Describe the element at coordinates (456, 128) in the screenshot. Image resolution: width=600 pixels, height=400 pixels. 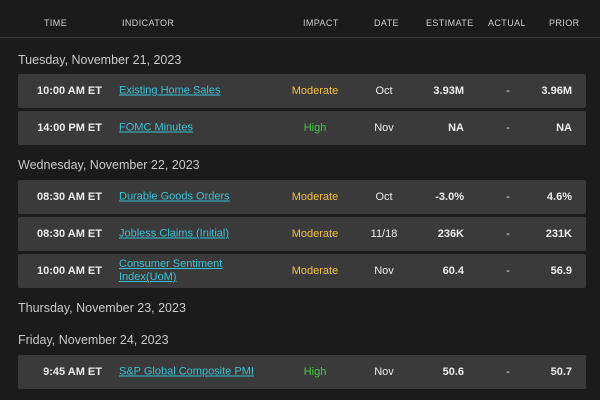
I see `estimate-value: NA` at that location.